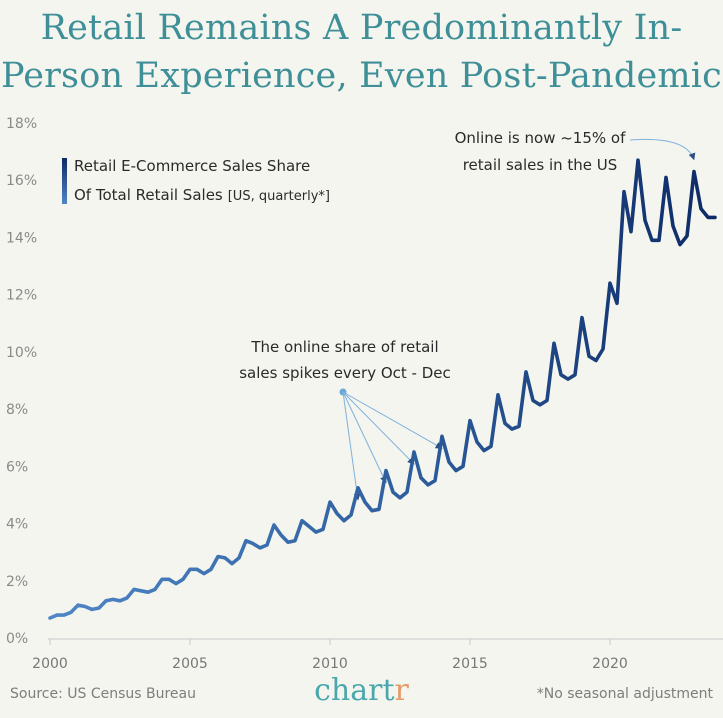  I want to click on y-tick-label: 4%, so click(17, 525).